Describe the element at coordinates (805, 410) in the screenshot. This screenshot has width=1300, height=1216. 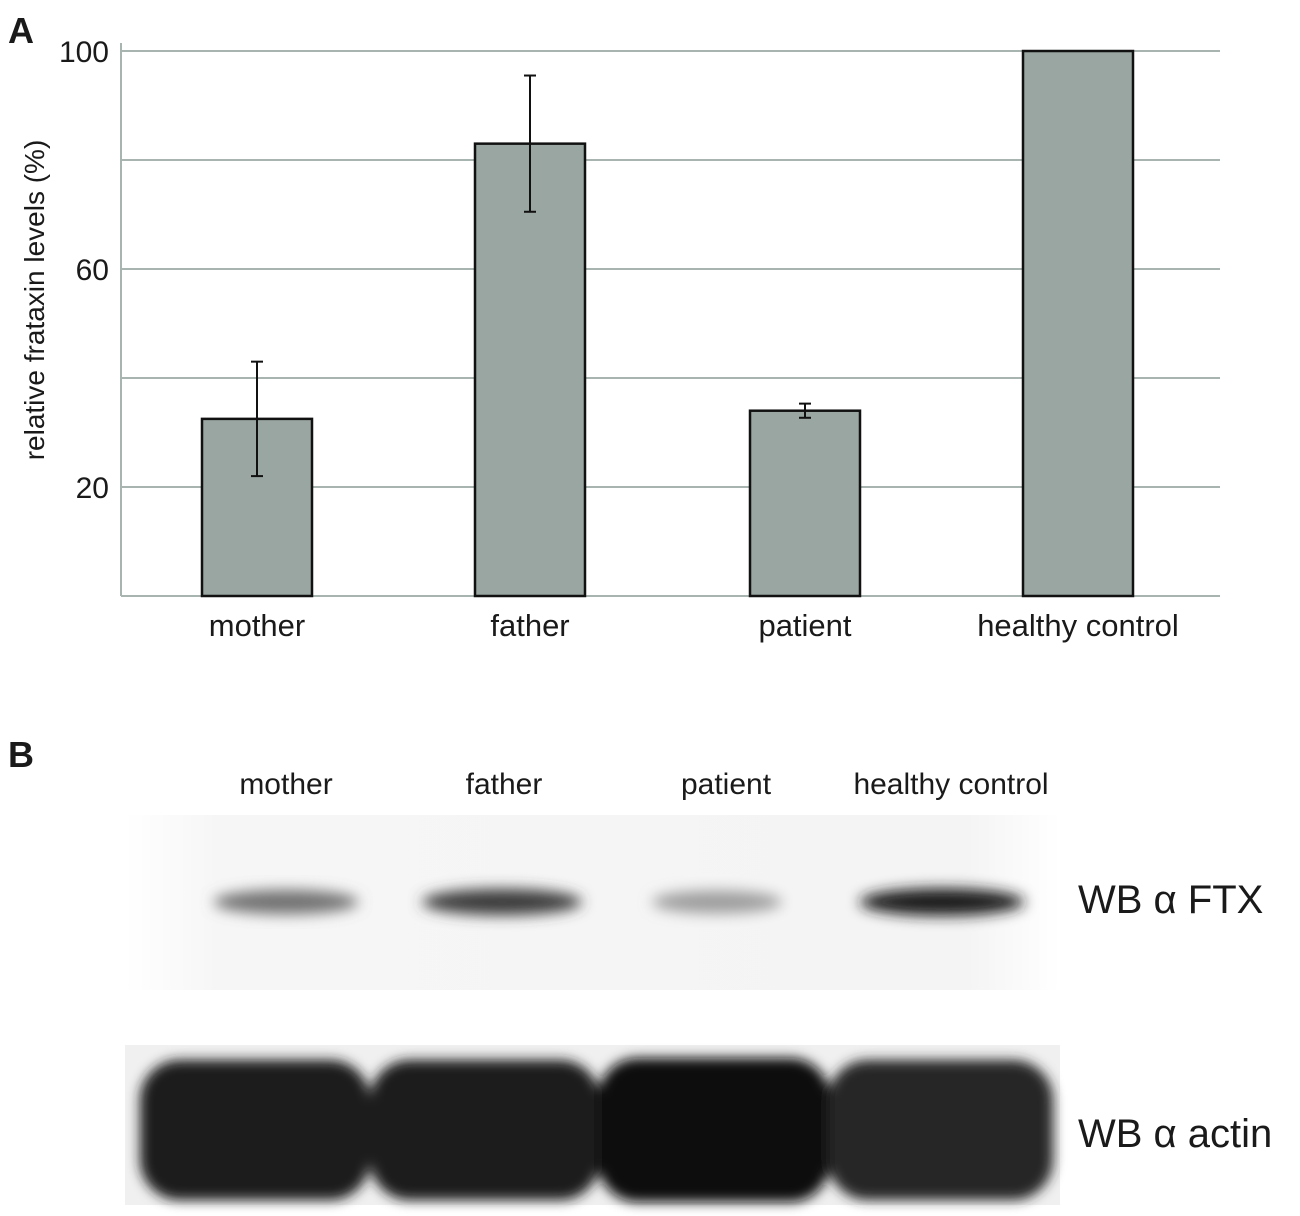
I see `error-bar-patient` at that location.